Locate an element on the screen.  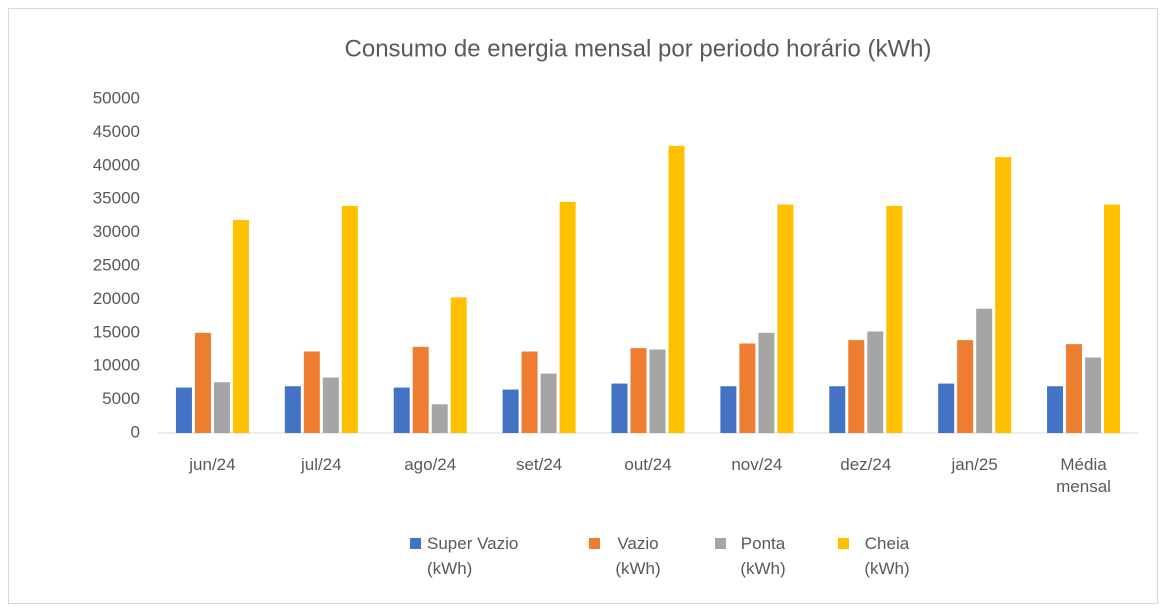
y-tick-label: 5000 is located at coordinates (121, 398).